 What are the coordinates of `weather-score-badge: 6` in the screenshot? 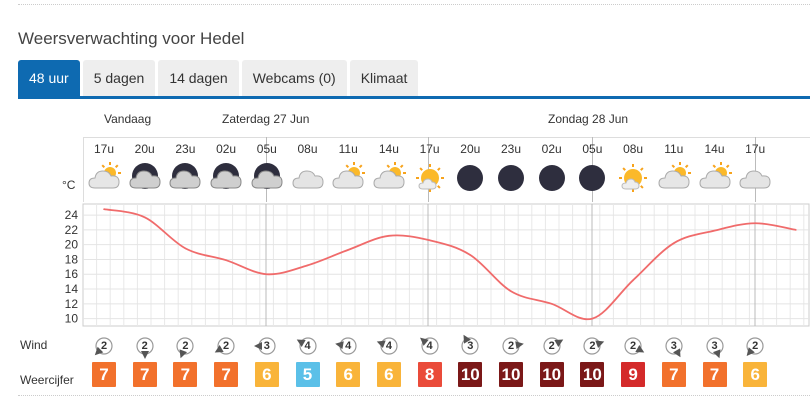 It's located at (755, 374).